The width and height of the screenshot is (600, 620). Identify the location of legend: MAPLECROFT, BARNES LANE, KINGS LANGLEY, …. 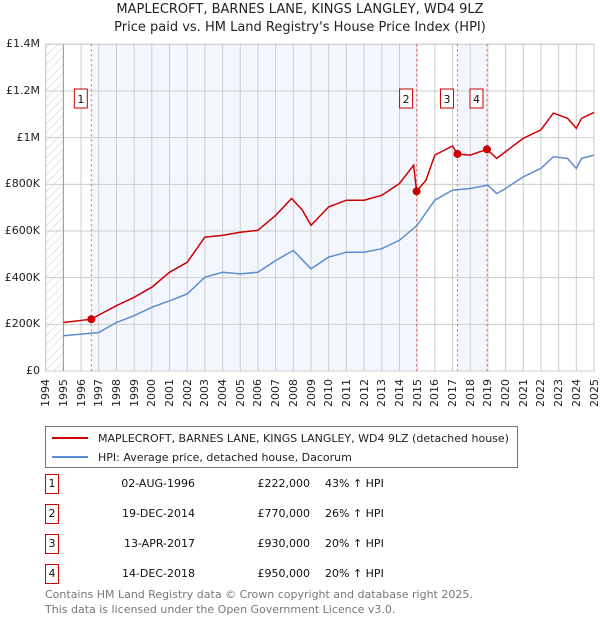
(281, 447).